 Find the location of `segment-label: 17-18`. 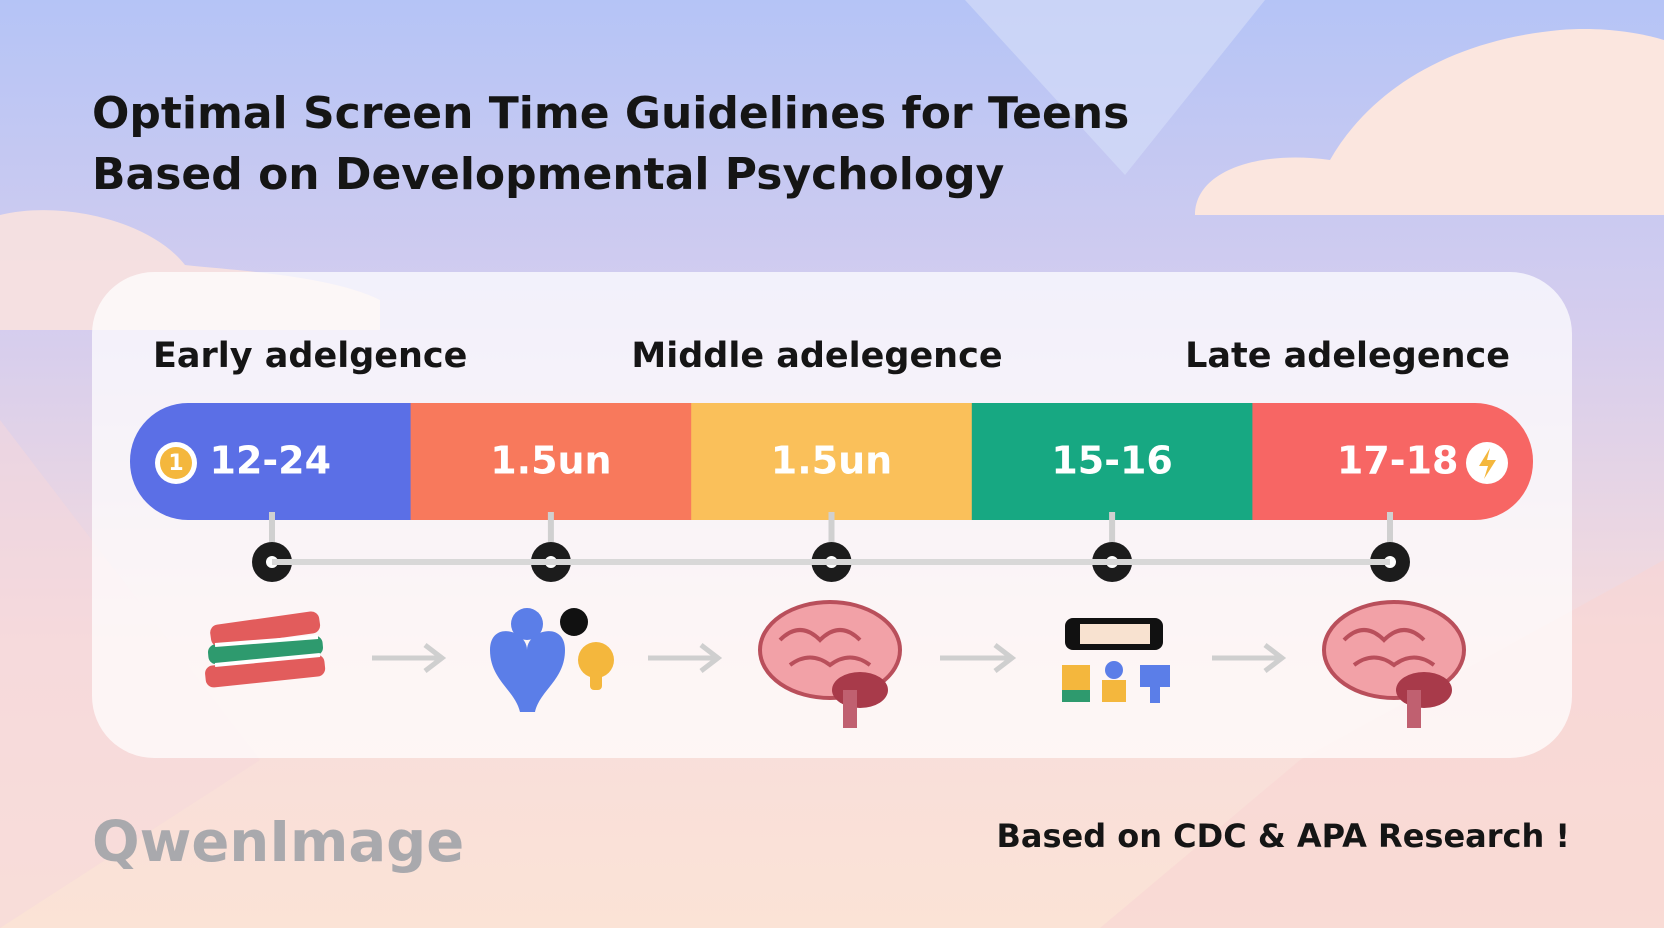

segment-label: 17-18 is located at coordinates (1398, 461).